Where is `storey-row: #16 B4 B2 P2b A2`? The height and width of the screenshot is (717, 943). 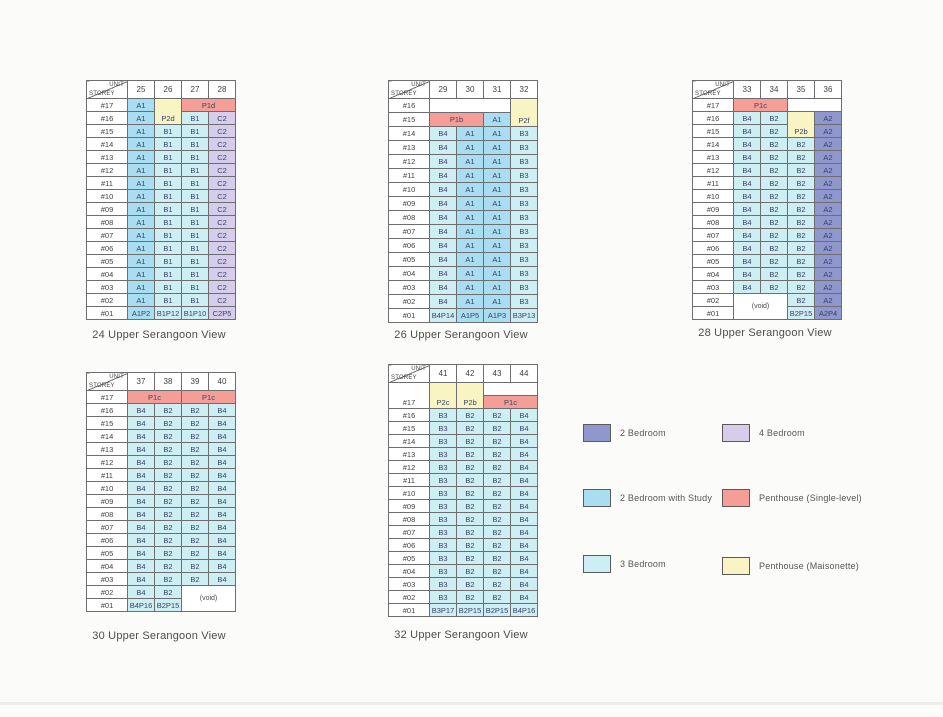 storey-row: #16 B4 B2 P2b A2 is located at coordinates (767, 124).